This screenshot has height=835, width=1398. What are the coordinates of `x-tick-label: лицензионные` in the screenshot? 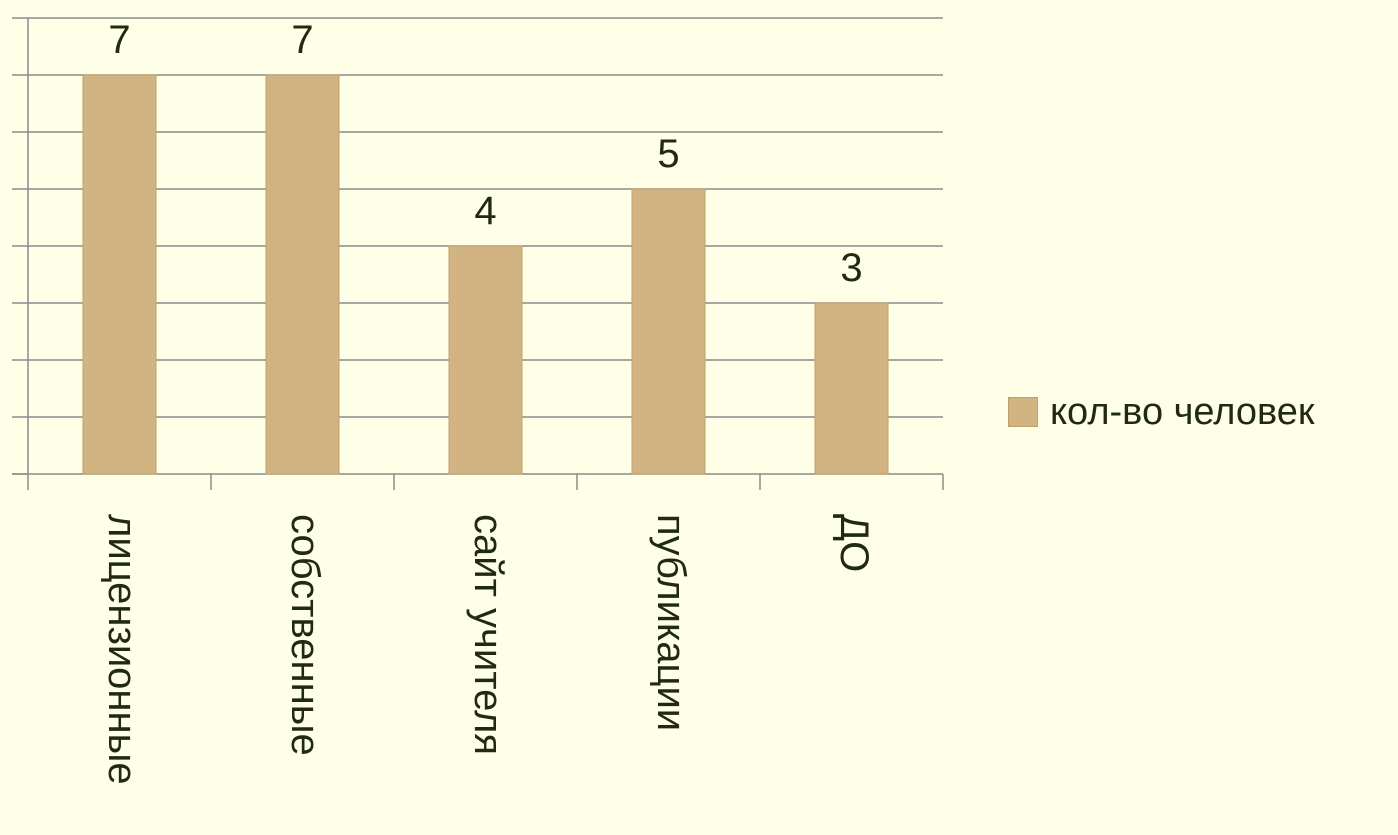 It's located at (122, 649).